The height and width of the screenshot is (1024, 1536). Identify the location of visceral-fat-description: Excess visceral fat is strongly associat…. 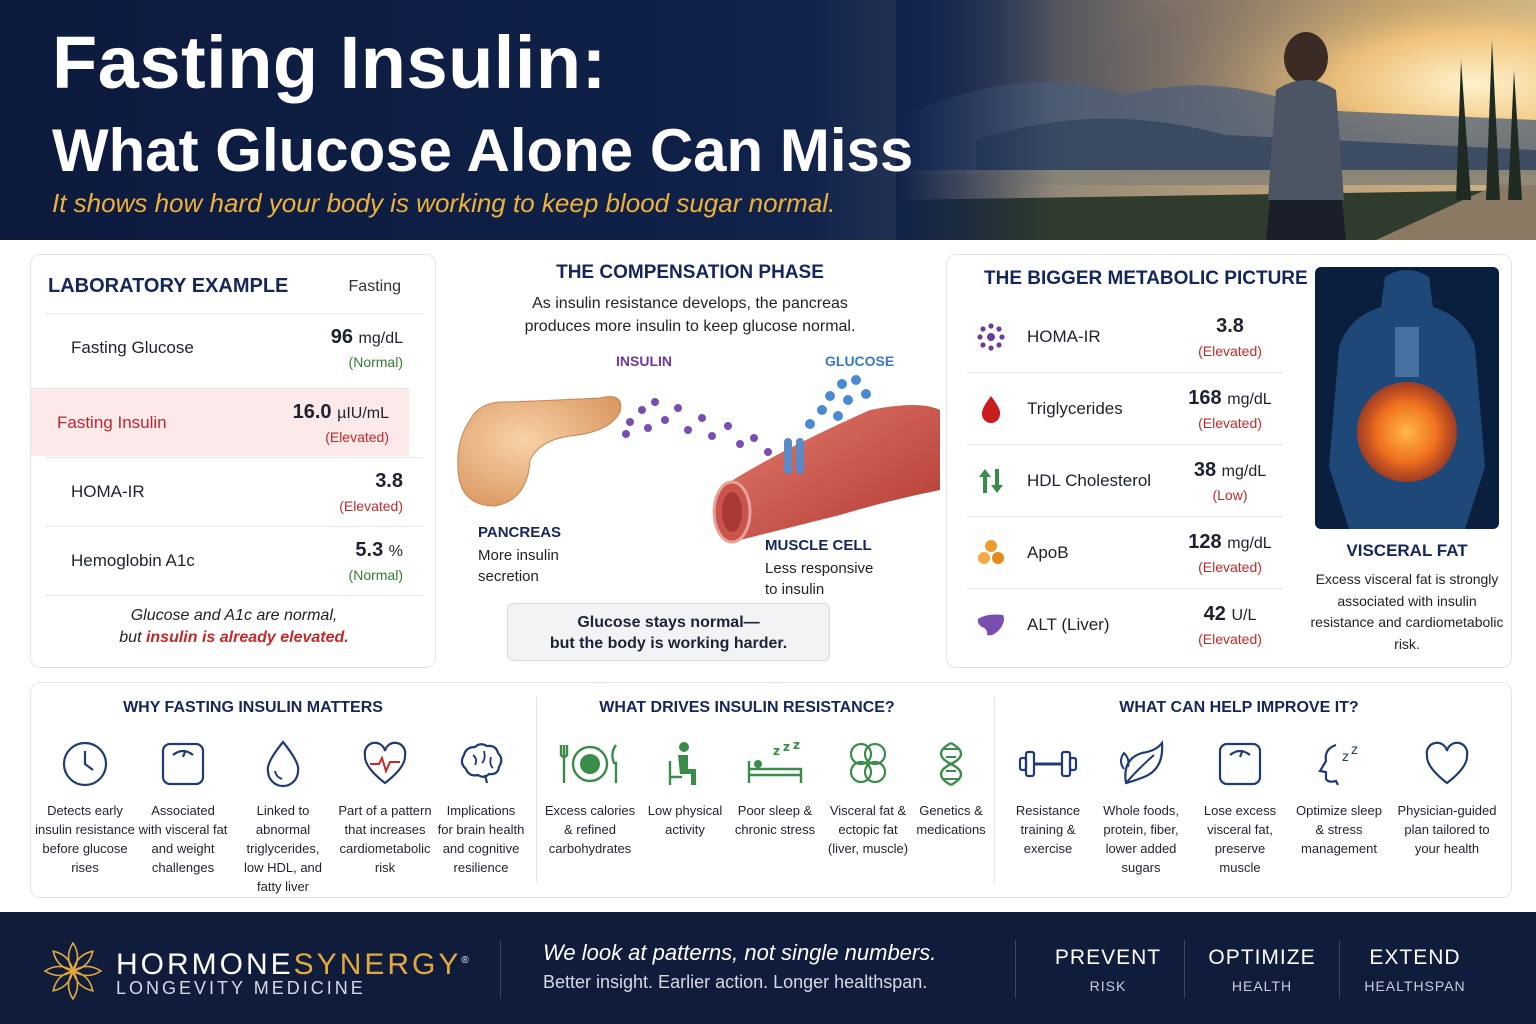
(1407, 612).